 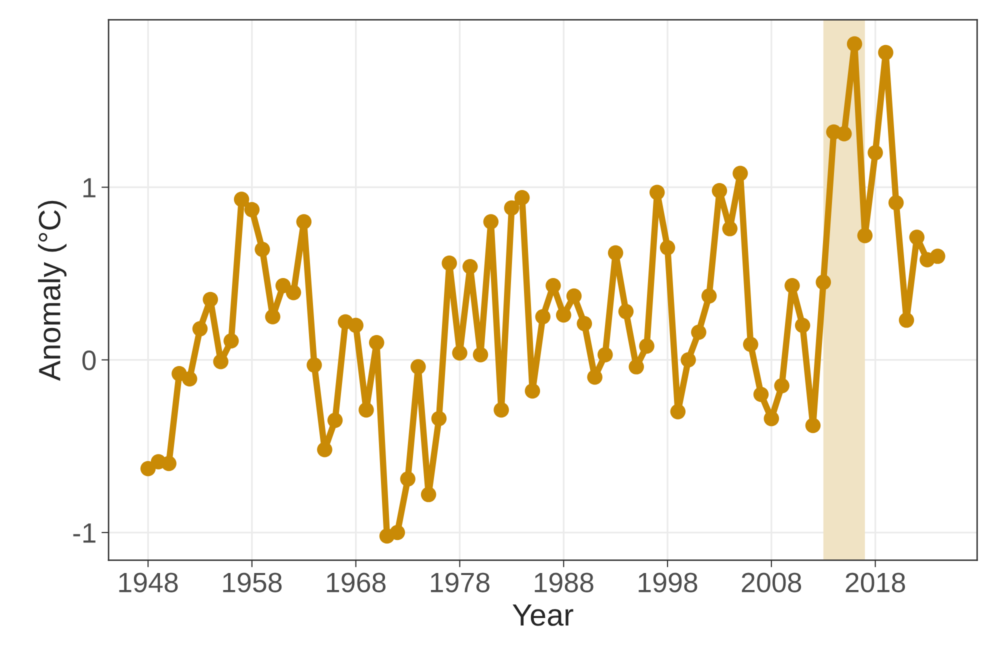 I want to click on y-axis-title: Anomaly (°C), so click(x=52, y=290).